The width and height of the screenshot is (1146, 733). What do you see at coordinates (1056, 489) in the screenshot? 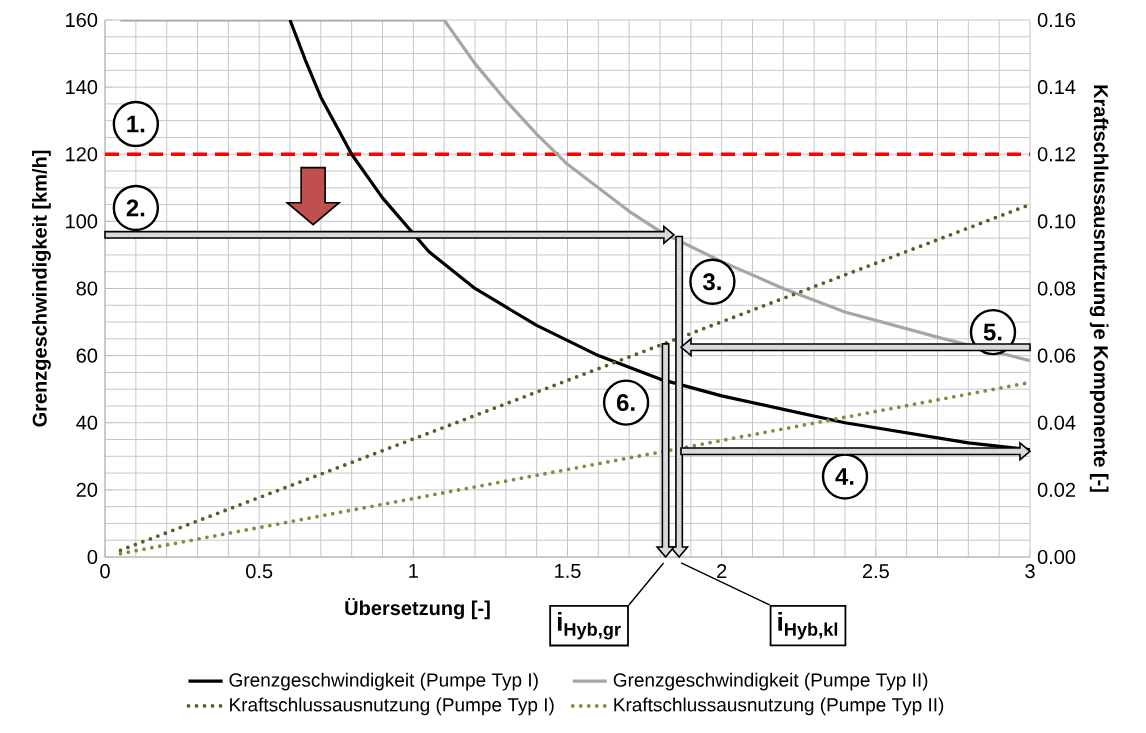
I see `y2-tick-label: 0.02` at bounding box center [1056, 489].